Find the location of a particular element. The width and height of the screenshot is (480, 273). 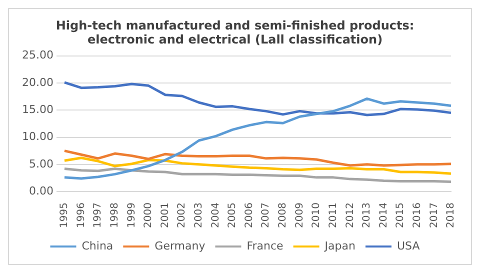

x-tick-label: 2006 is located at coordinates (249, 215).